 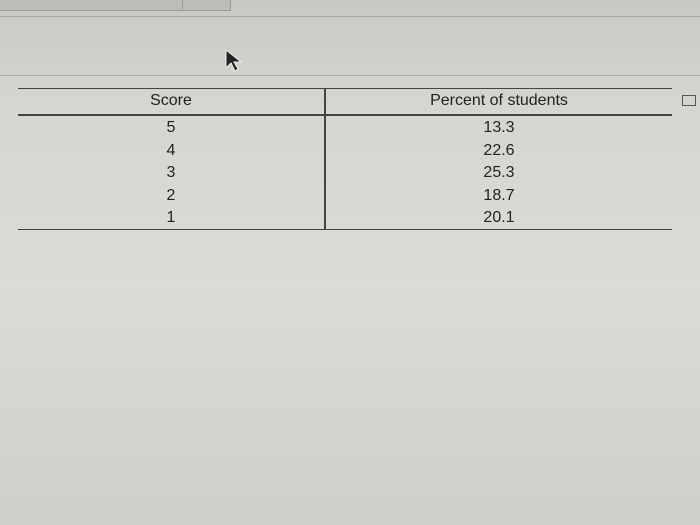 What do you see at coordinates (171, 100) in the screenshot?
I see `column-header: Score` at bounding box center [171, 100].